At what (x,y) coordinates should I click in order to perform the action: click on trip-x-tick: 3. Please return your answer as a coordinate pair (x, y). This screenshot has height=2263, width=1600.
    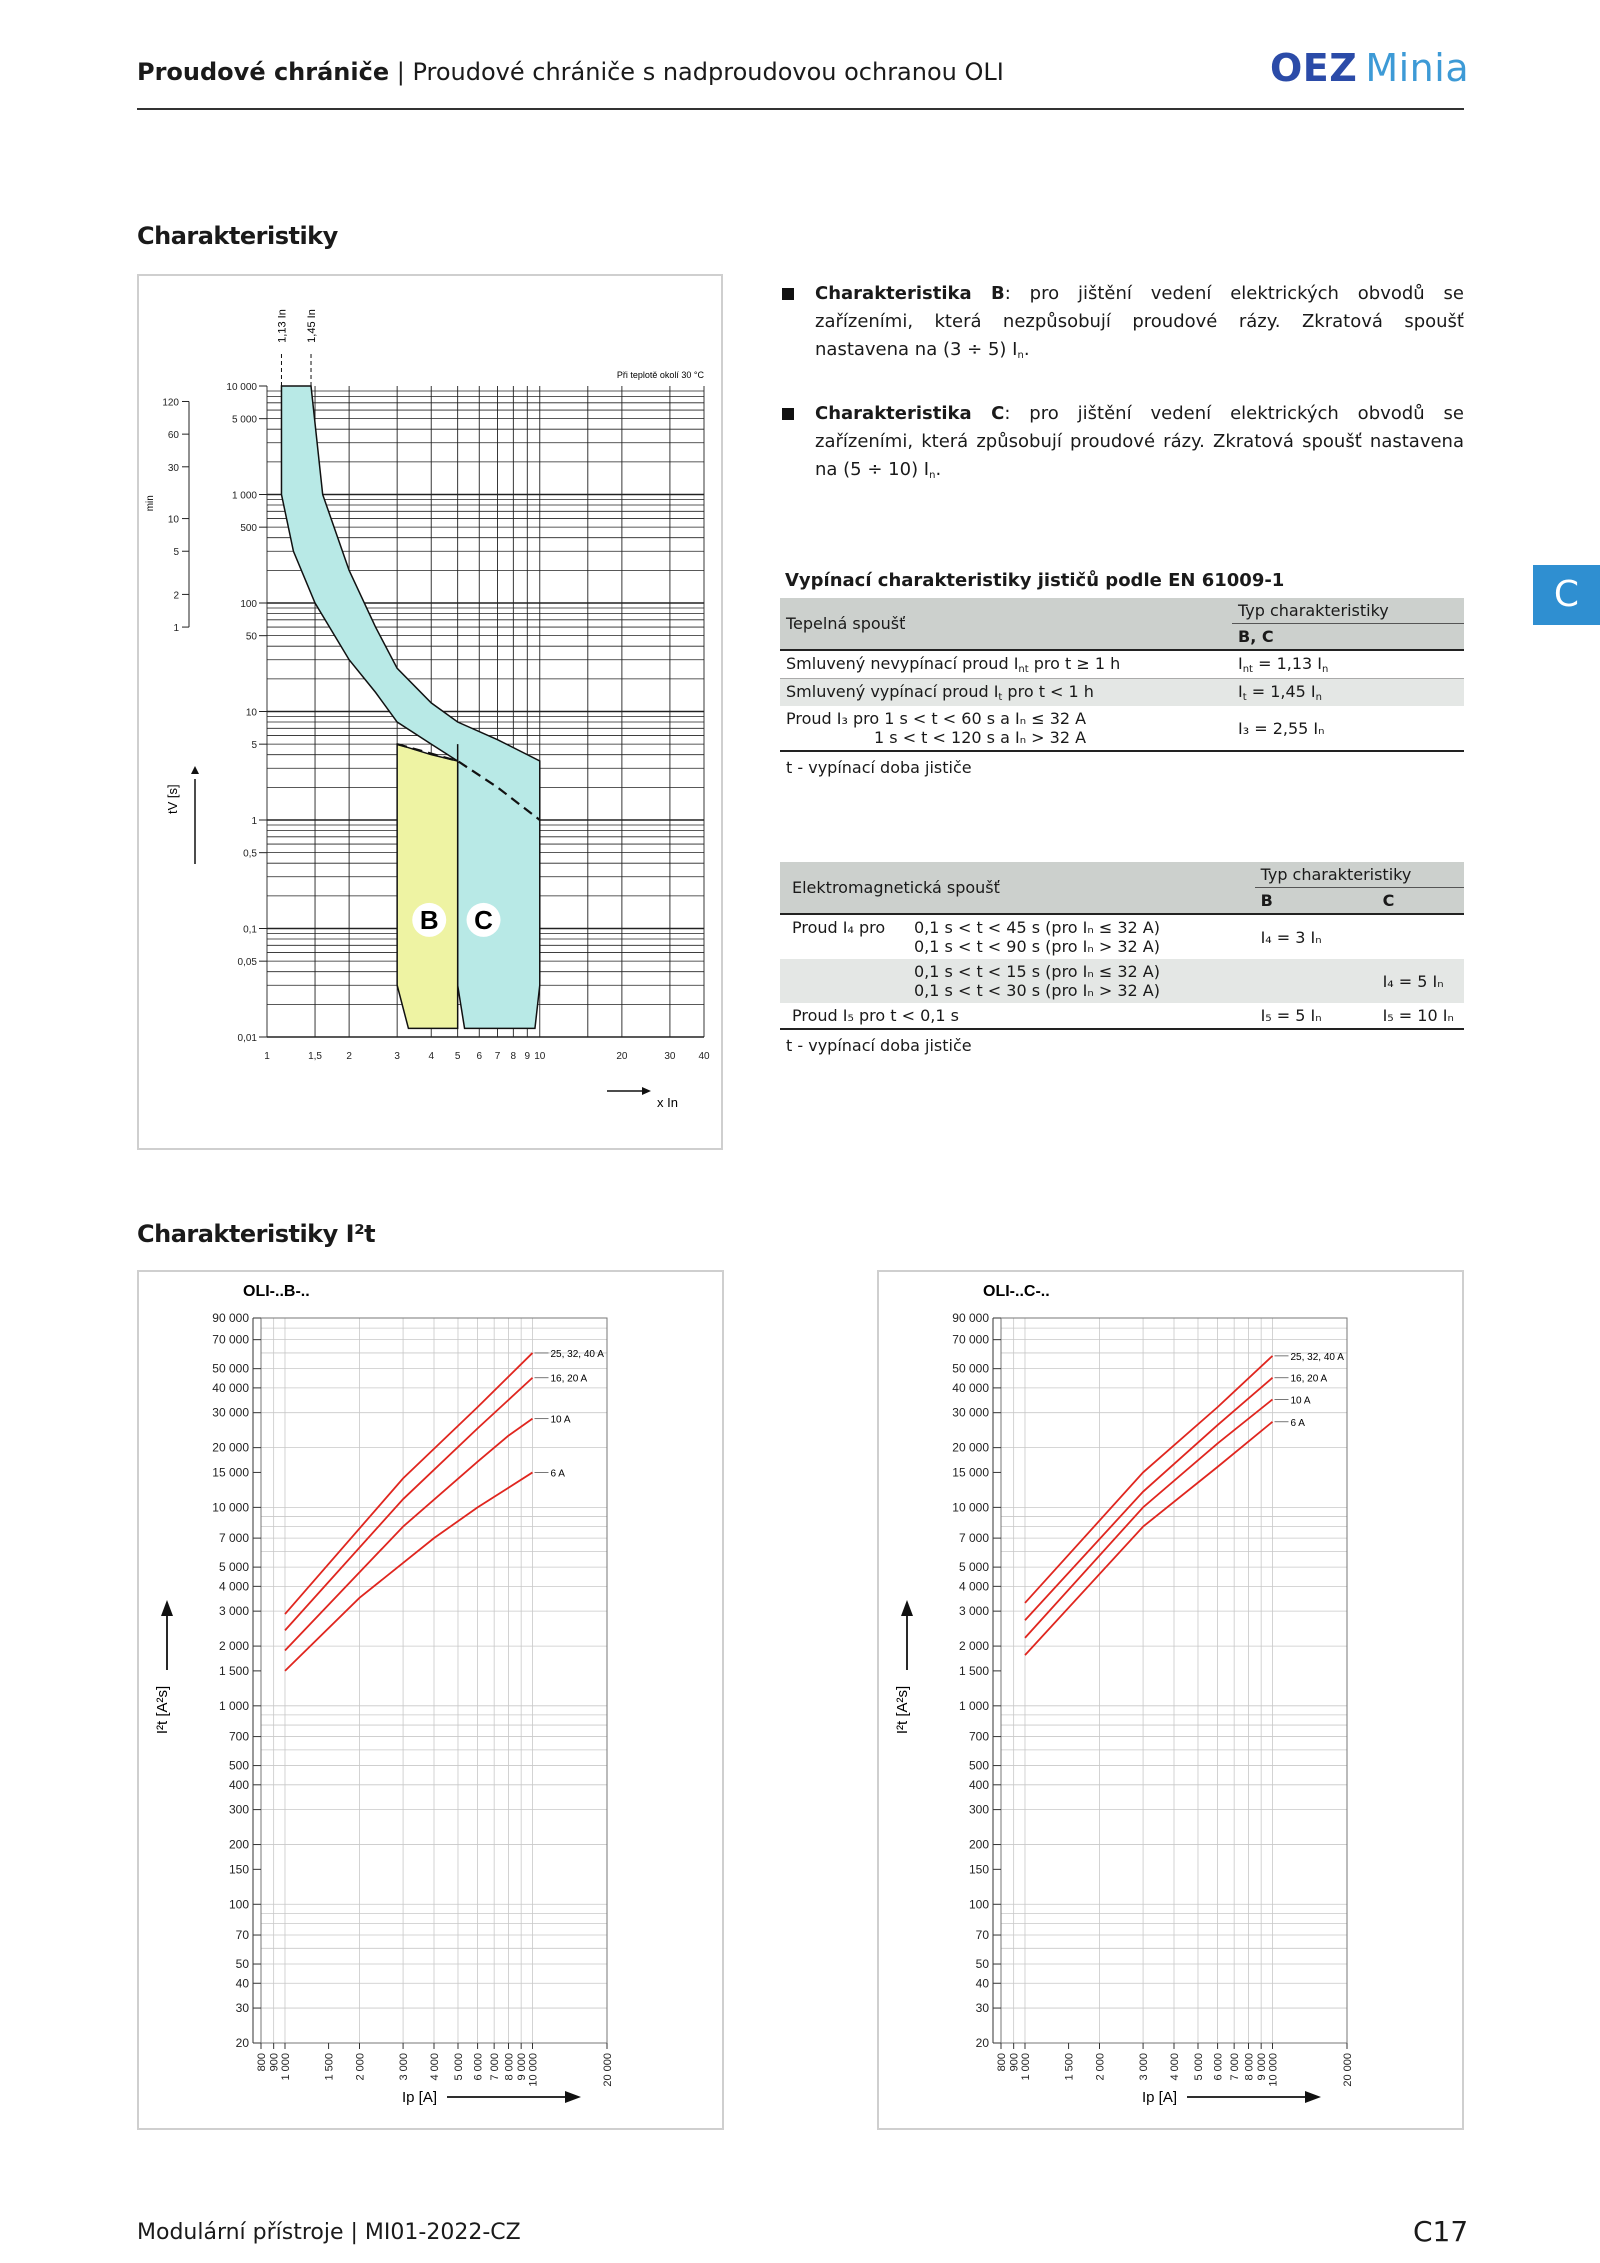
    Looking at the image, I should click on (397, 1056).